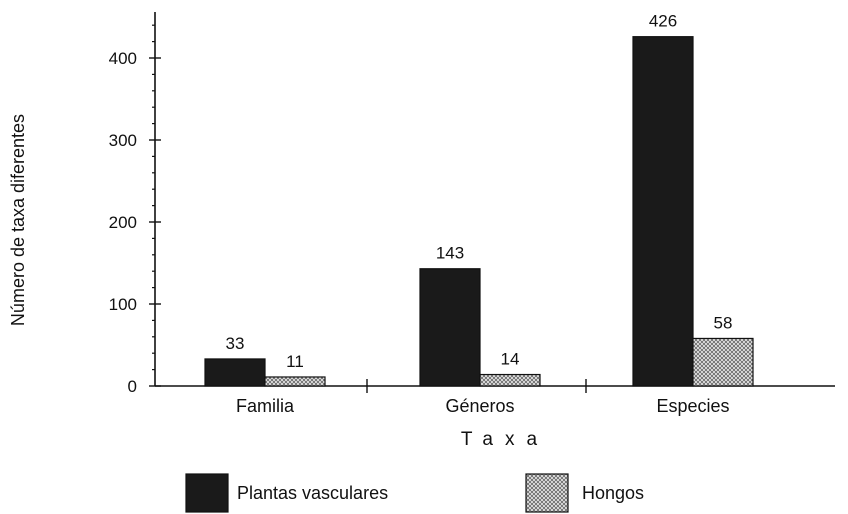 The width and height of the screenshot is (848, 514). What do you see at coordinates (505, 439) in the screenshot?
I see `x-axis-title: Taxa` at bounding box center [505, 439].